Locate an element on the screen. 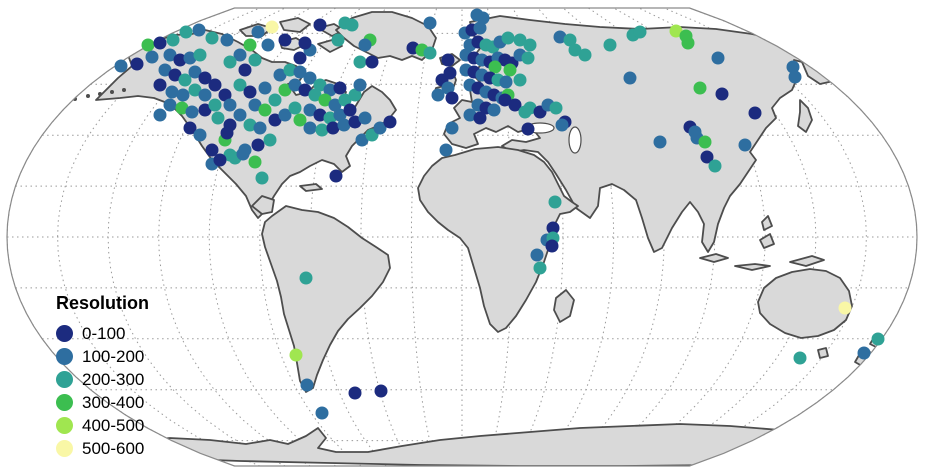 The width and height of the screenshot is (926, 475). island-madagascar is located at coordinates (564, 306).